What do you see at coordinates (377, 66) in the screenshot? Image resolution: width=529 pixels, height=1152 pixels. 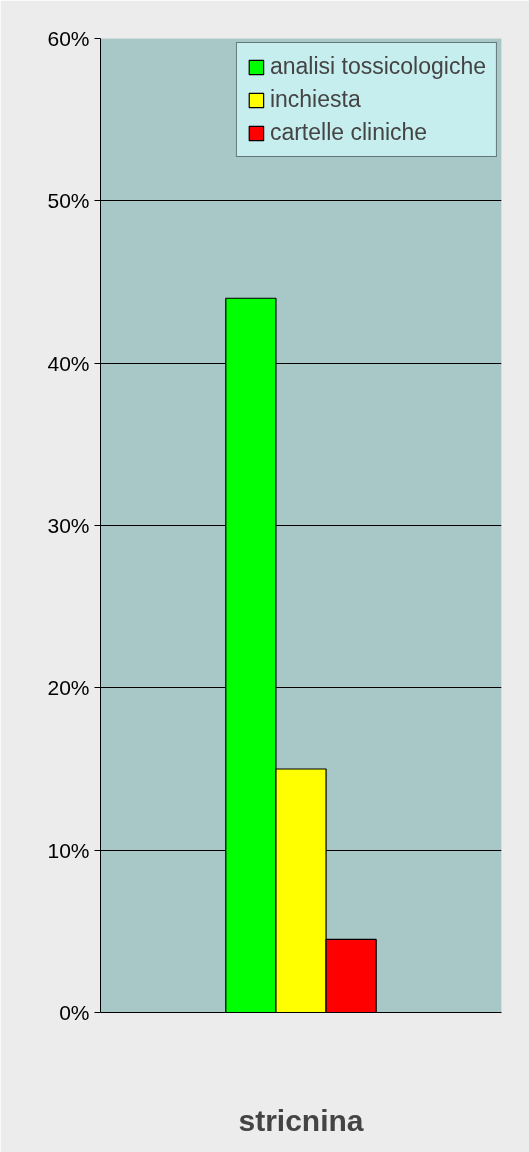 I see `legend-label: analisi tossicologiche` at bounding box center [377, 66].